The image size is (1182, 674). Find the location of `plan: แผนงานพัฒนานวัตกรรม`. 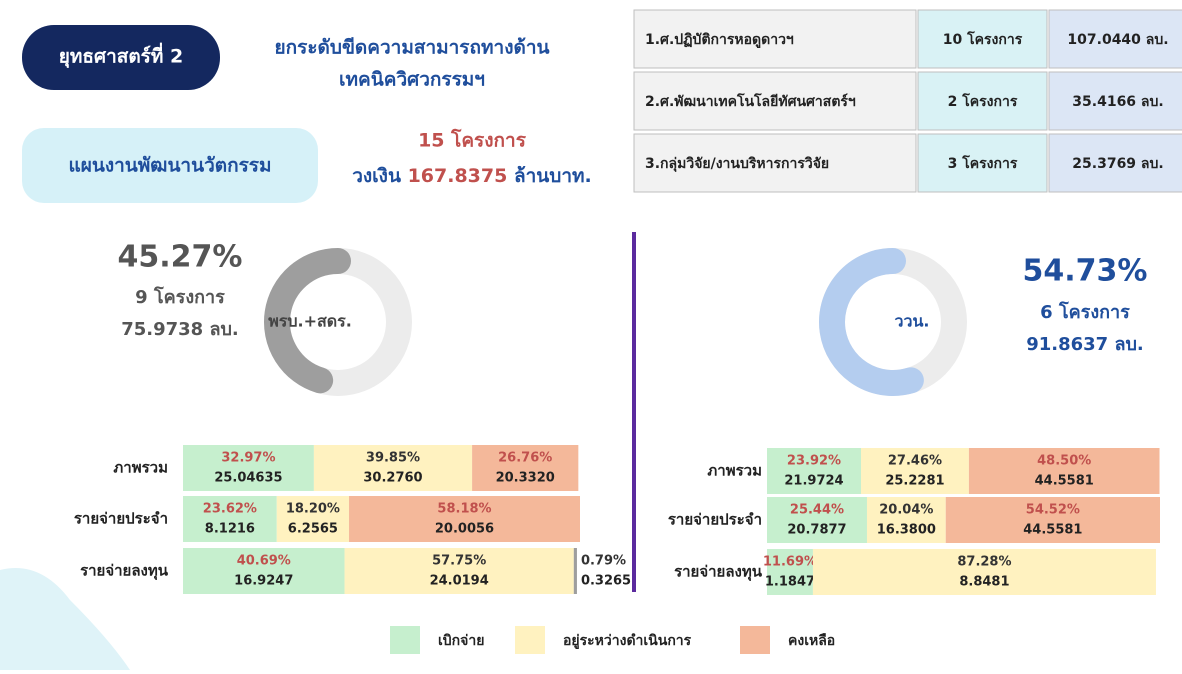

plan: แผนงานพัฒนานวัตกรรม is located at coordinates (169, 166).